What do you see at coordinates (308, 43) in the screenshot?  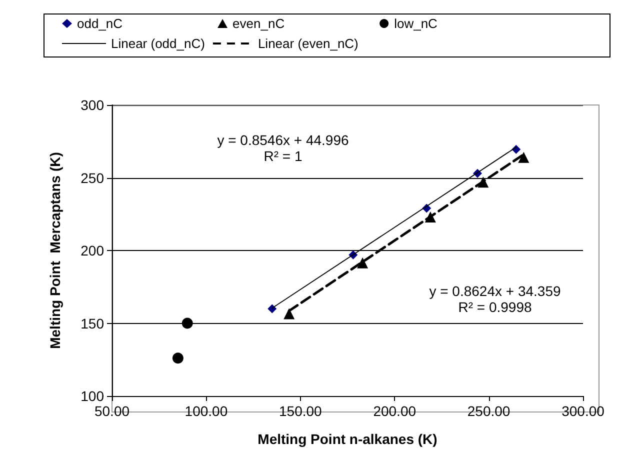 I see `legend-label: Linear (even_nC)` at bounding box center [308, 43].